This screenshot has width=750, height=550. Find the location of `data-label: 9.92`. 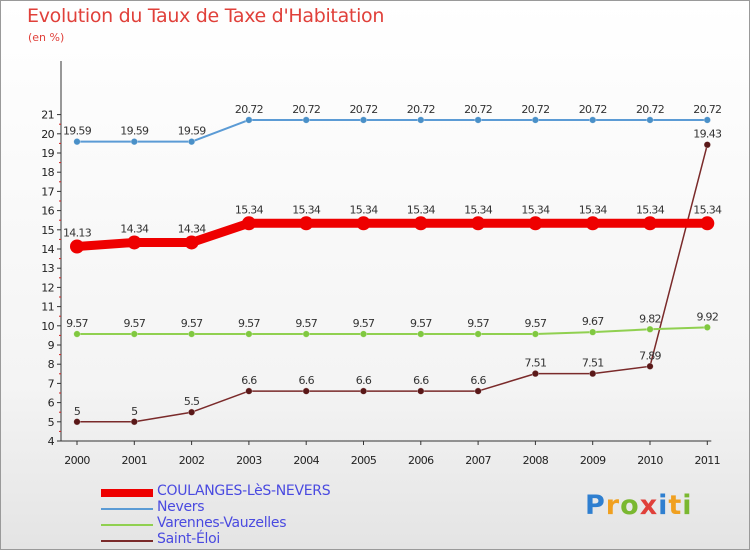

data-label: 9.92 is located at coordinates (707, 316).